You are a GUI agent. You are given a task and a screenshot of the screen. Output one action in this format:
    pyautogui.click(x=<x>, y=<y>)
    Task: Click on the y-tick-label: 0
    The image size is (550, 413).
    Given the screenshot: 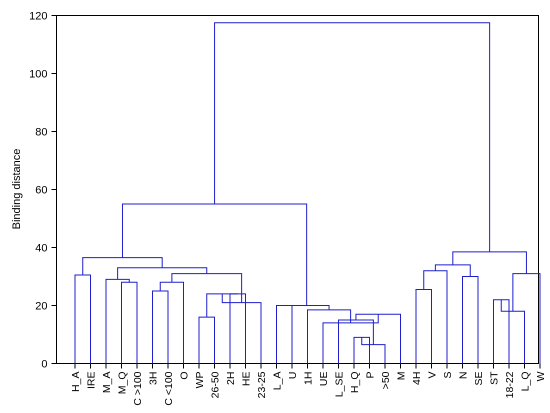 What is the action you would take?
    pyautogui.click(x=44, y=365)
    